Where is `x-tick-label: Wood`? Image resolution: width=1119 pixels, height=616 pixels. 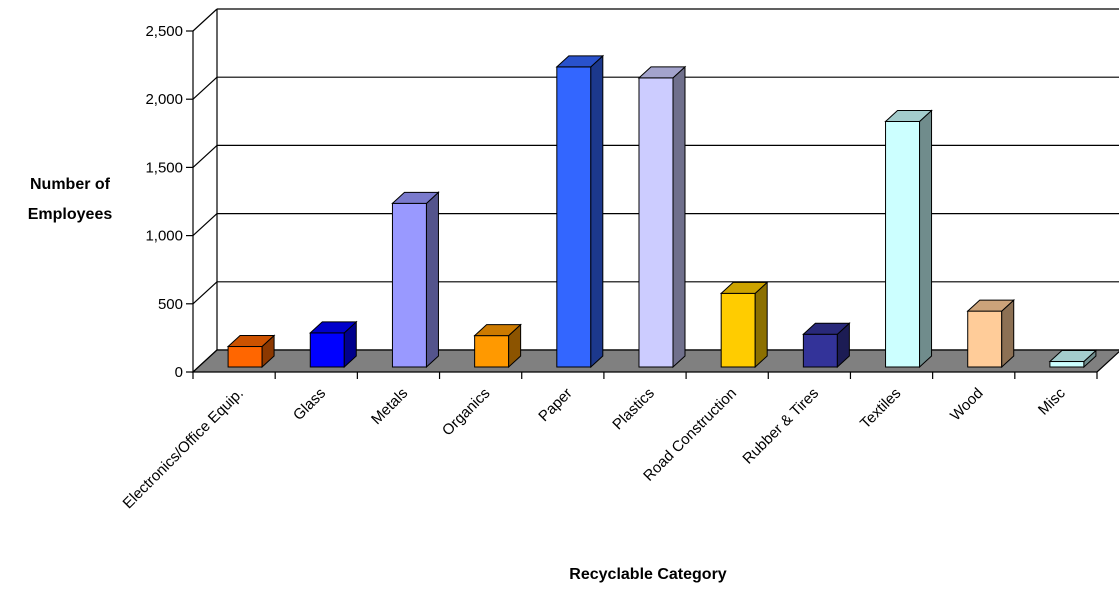 x-tick-label: Wood is located at coordinates (967, 405).